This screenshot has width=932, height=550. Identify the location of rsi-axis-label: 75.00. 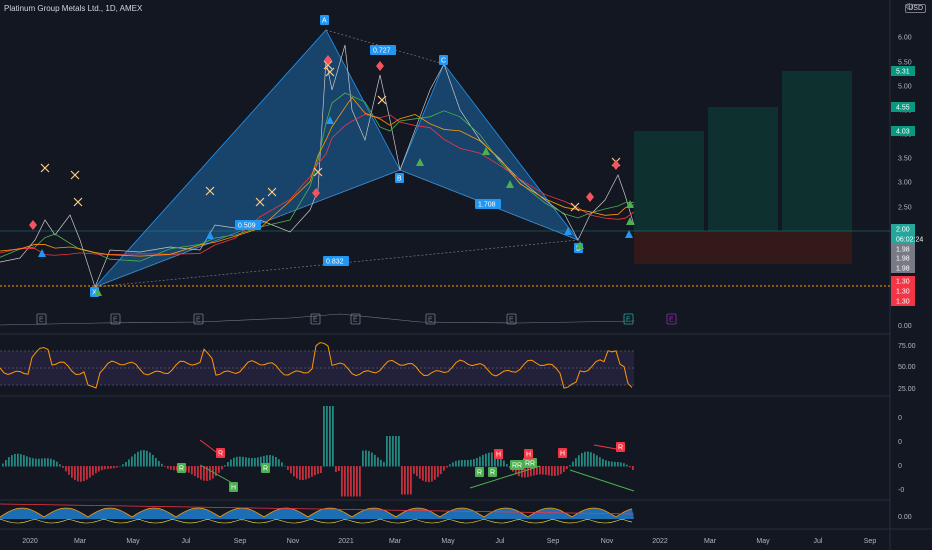
(907, 346).